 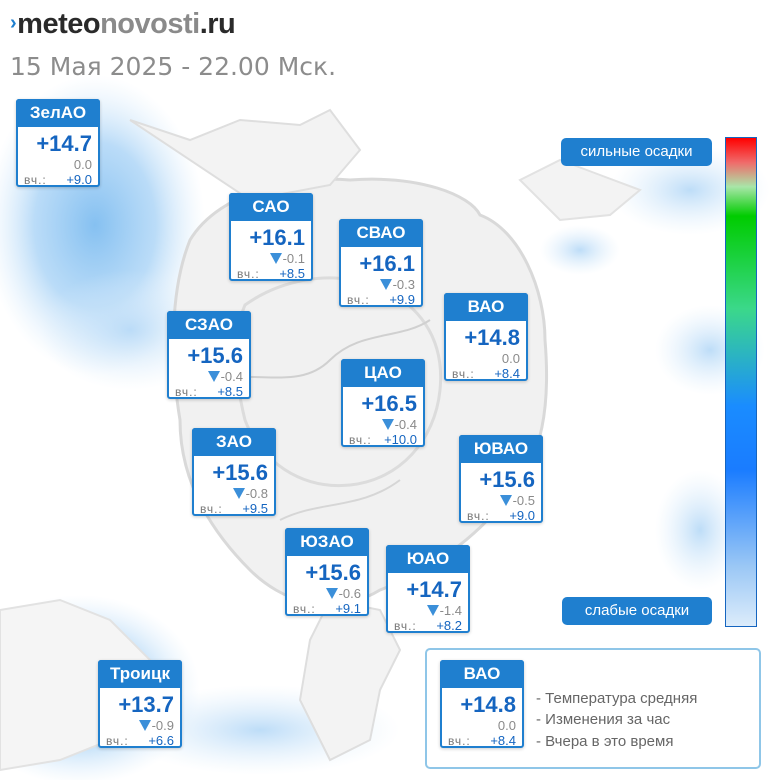 What do you see at coordinates (400, 439) in the screenshot?
I see `yesterday-temperature: +10.0` at bounding box center [400, 439].